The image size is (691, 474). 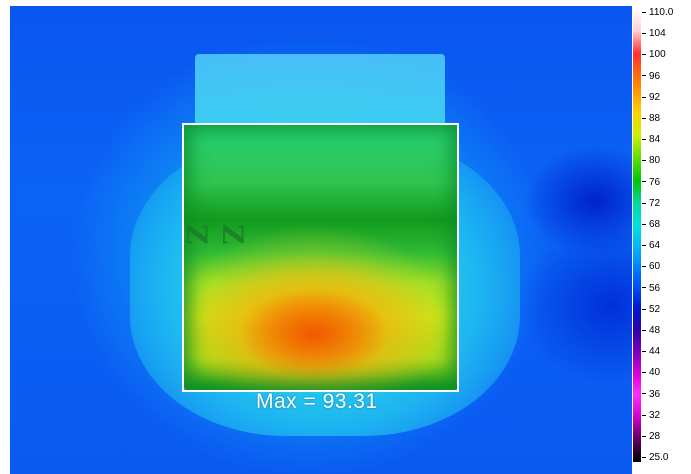 What do you see at coordinates (651, 77) in the screenshot?
I see `scale-tick-label: 96` at bounding box center [651, 77].